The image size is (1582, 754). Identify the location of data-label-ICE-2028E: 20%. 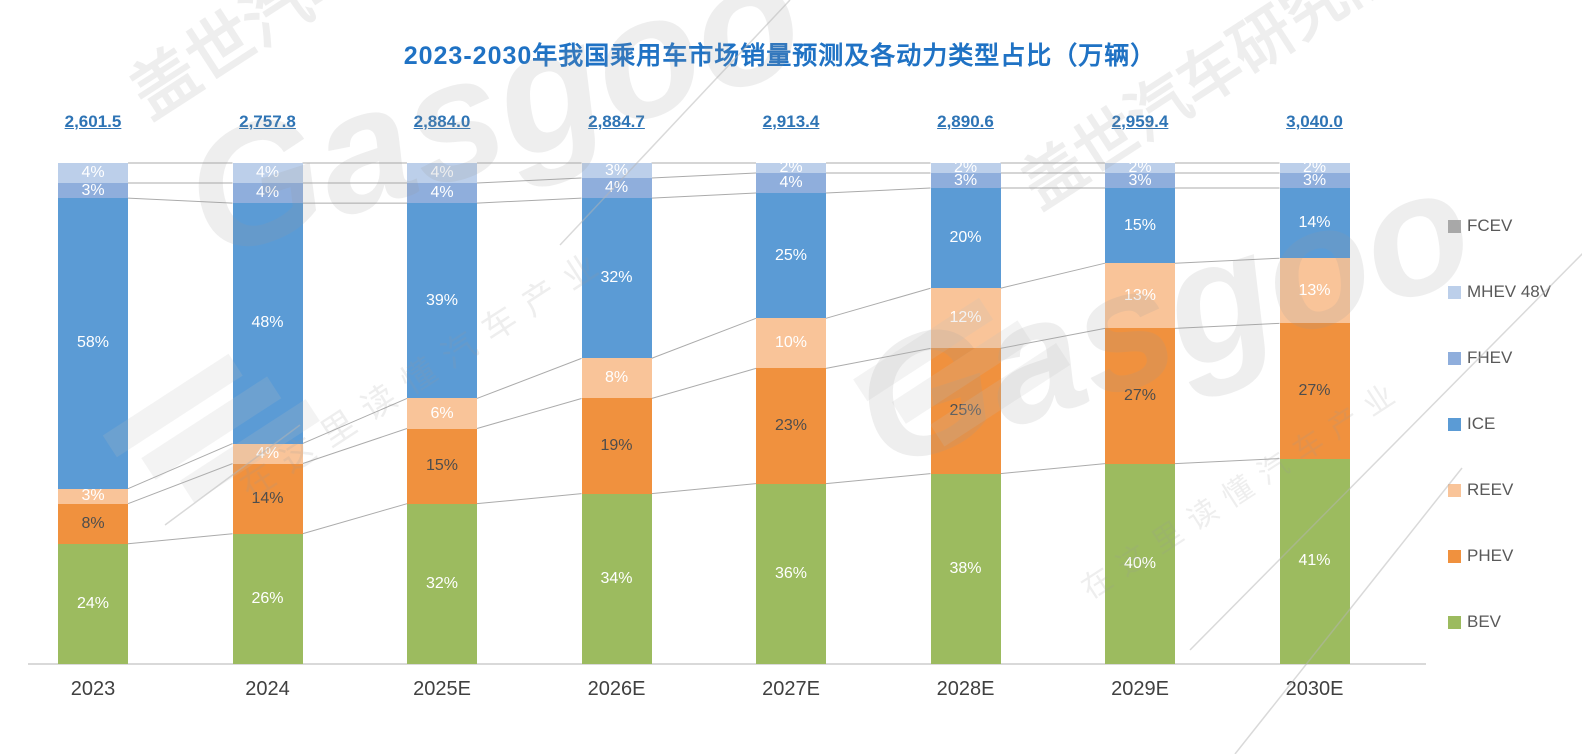
(965, 238).